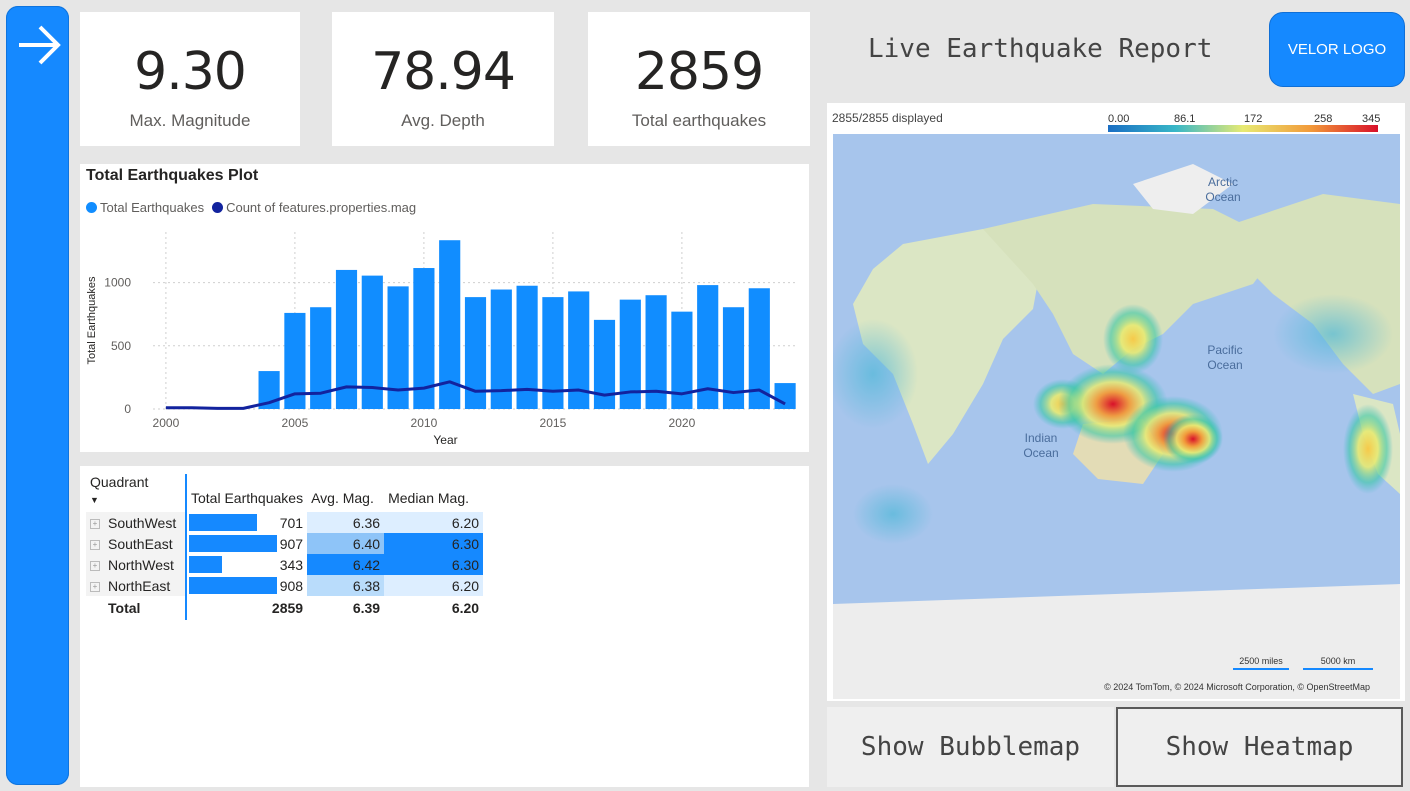 The image size is (1410, 791). I want to click on logo-button: VELOR LOGO, so click(1337, 49).